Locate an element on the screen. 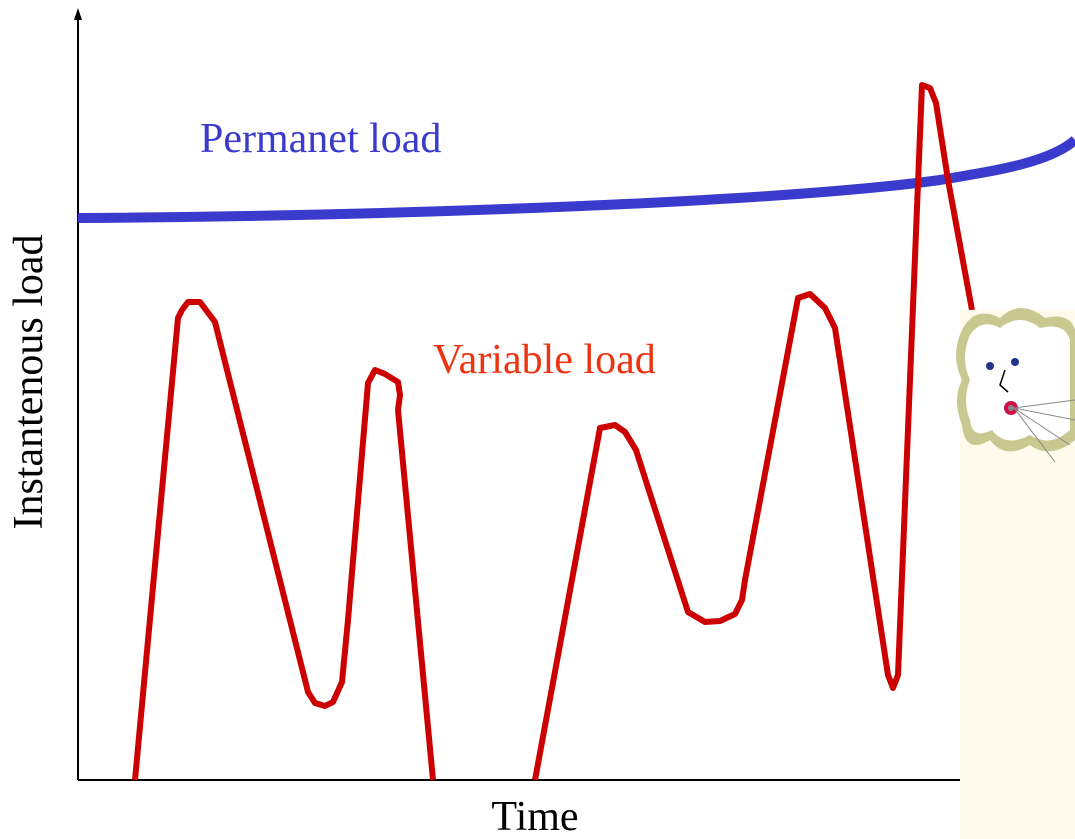 The height and width of the screenshot is (839, 1075). variable-load-label: Variable load is located at coordinates (544, 360).